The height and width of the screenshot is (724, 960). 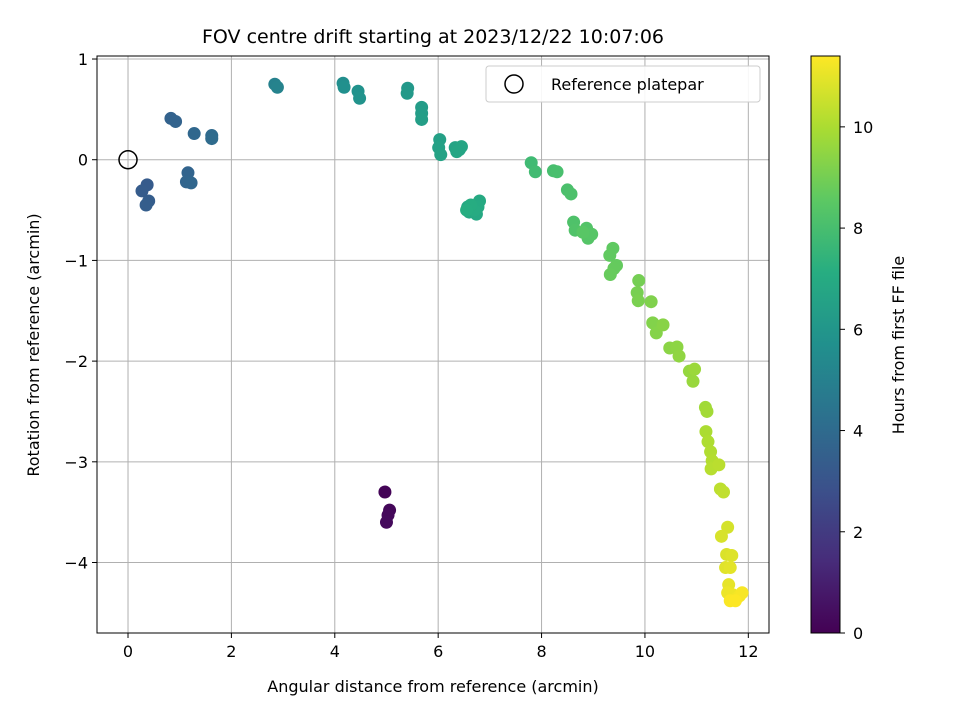 What do you see at coordinates (858, 532) in the screenshot?
I see `colorbar-tick-label: 2` at bounding box center [858, 532].